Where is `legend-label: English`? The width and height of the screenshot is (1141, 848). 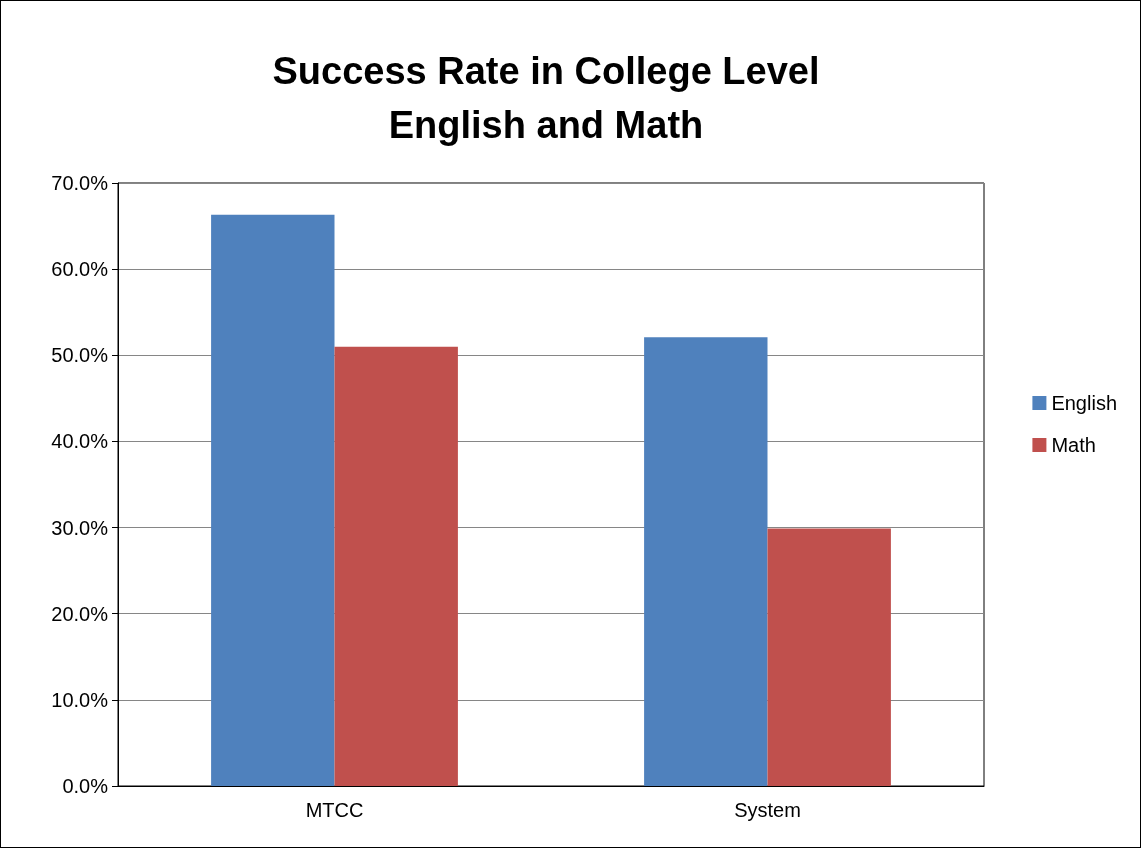 legend-label: English is located at coordinates (1084, 403).